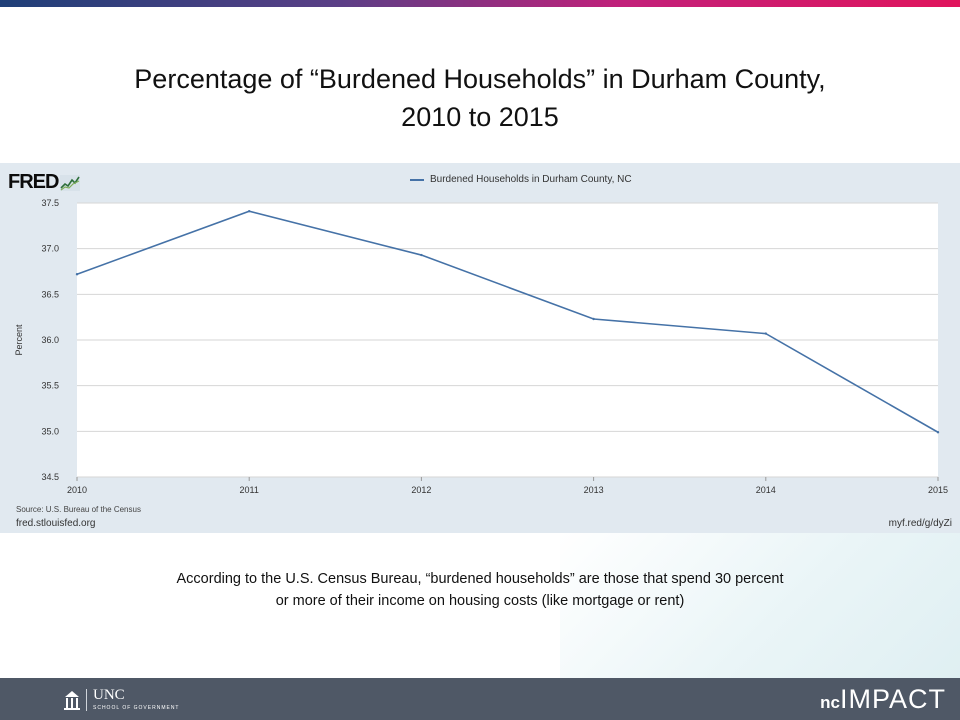 This screenshot has width=960, height=720. What do you see at coordinates (893, 699) in the screenshot?
I see `brand-impact: IMPACT` at bounding box center [893, 699].